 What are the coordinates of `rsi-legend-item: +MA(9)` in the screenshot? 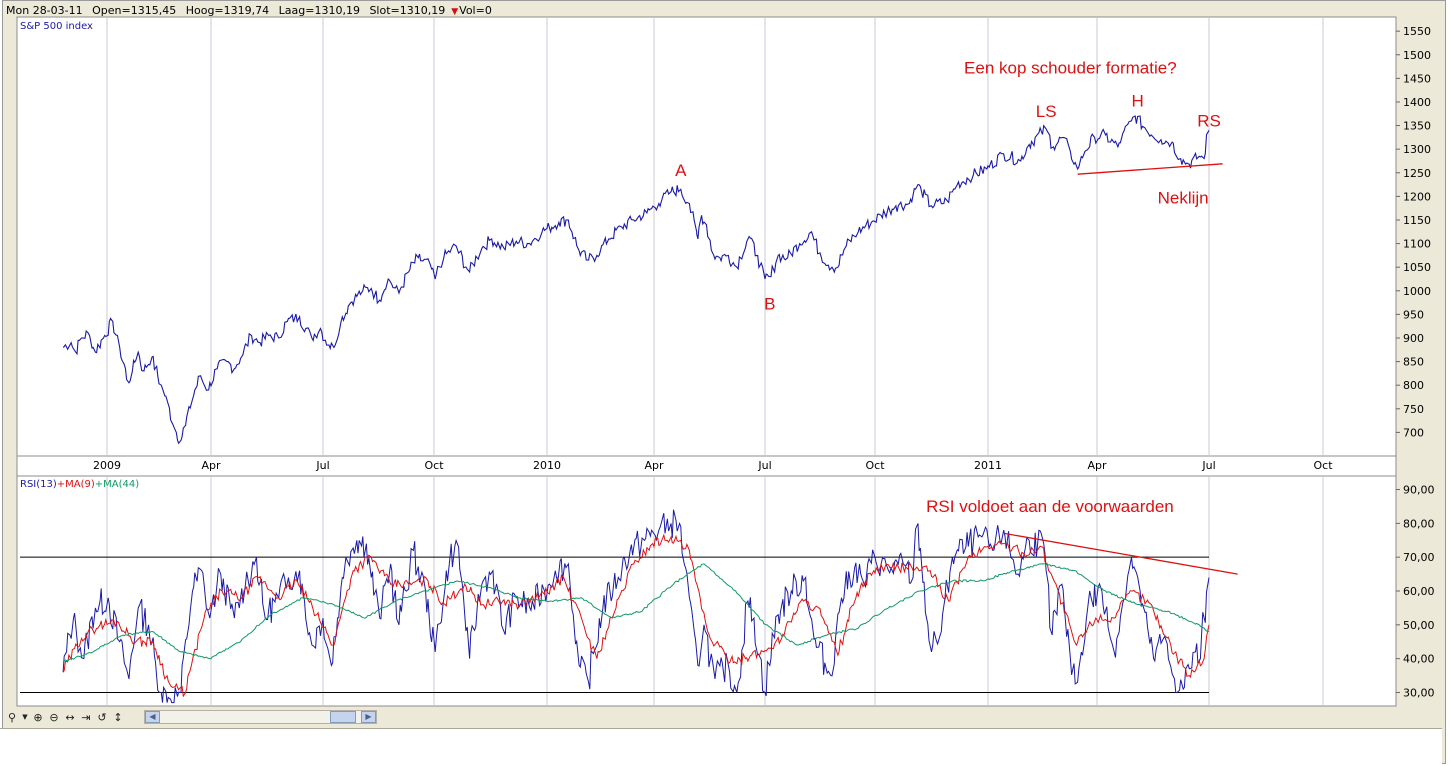 It's located at (76, 484).